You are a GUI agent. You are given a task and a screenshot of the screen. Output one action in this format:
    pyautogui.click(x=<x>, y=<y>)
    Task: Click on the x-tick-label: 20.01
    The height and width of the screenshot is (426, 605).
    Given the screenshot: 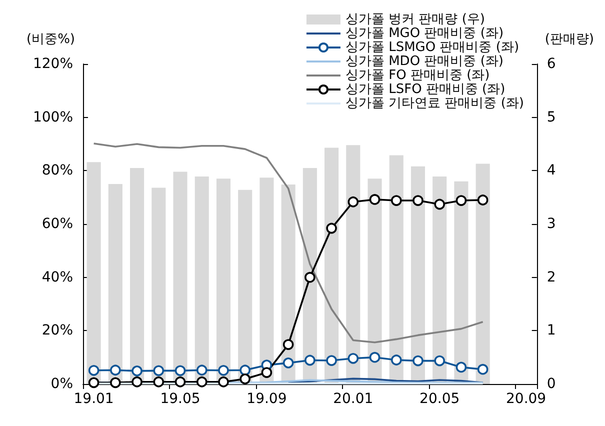 What is the action you would take?
    pyautogui.click(x=353, y=399)
    